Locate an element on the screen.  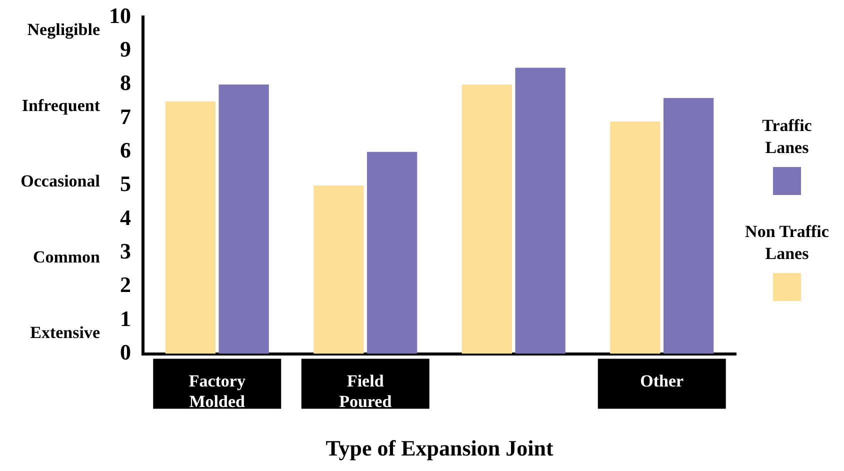
y-tick-label: 10 is located at coordinates (120, 15).